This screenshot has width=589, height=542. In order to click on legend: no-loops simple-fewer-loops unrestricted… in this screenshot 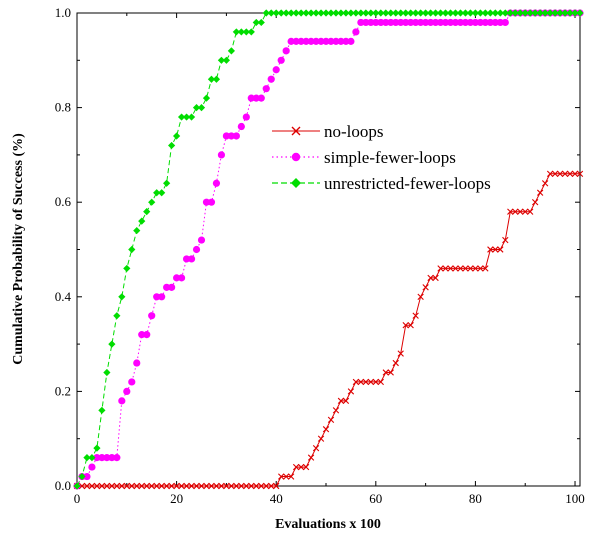, I will do `click(381, 157)`.